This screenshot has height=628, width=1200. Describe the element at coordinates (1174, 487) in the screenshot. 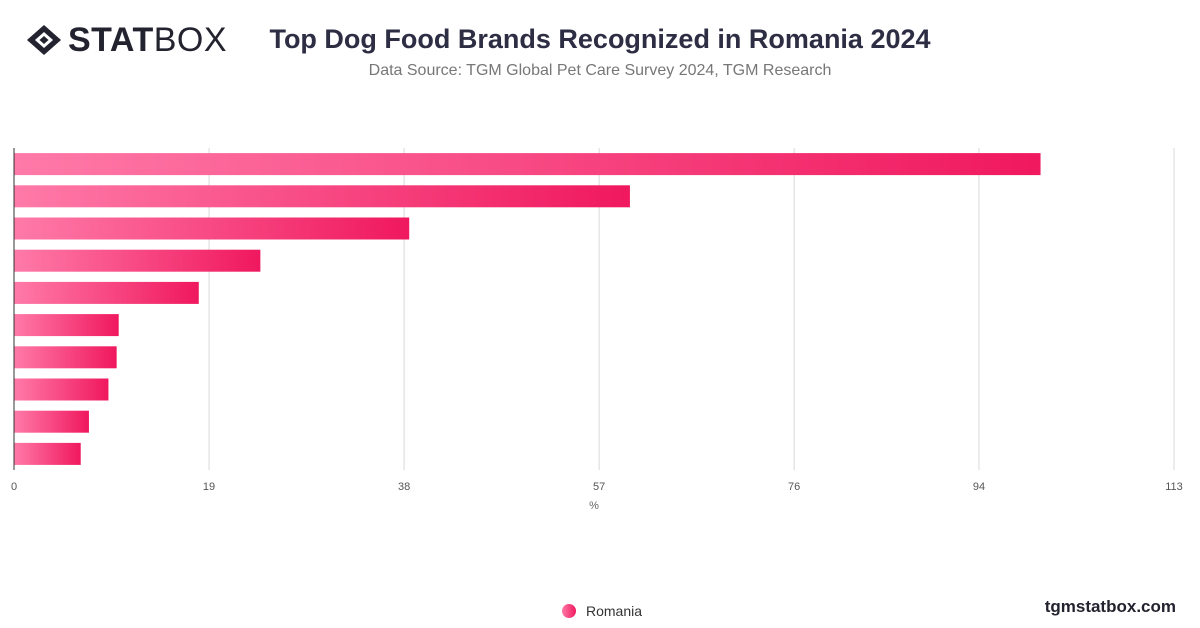

I see `x-tick-label: 113` at that location.